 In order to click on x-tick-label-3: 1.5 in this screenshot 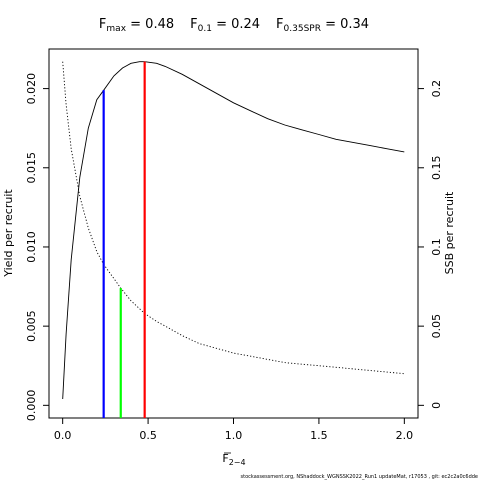, I will do `click(319, 435)`.